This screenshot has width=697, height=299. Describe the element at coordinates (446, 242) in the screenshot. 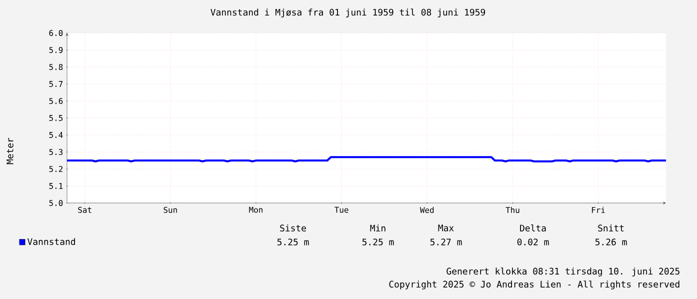

I see `text: 5.27 m` at that location.